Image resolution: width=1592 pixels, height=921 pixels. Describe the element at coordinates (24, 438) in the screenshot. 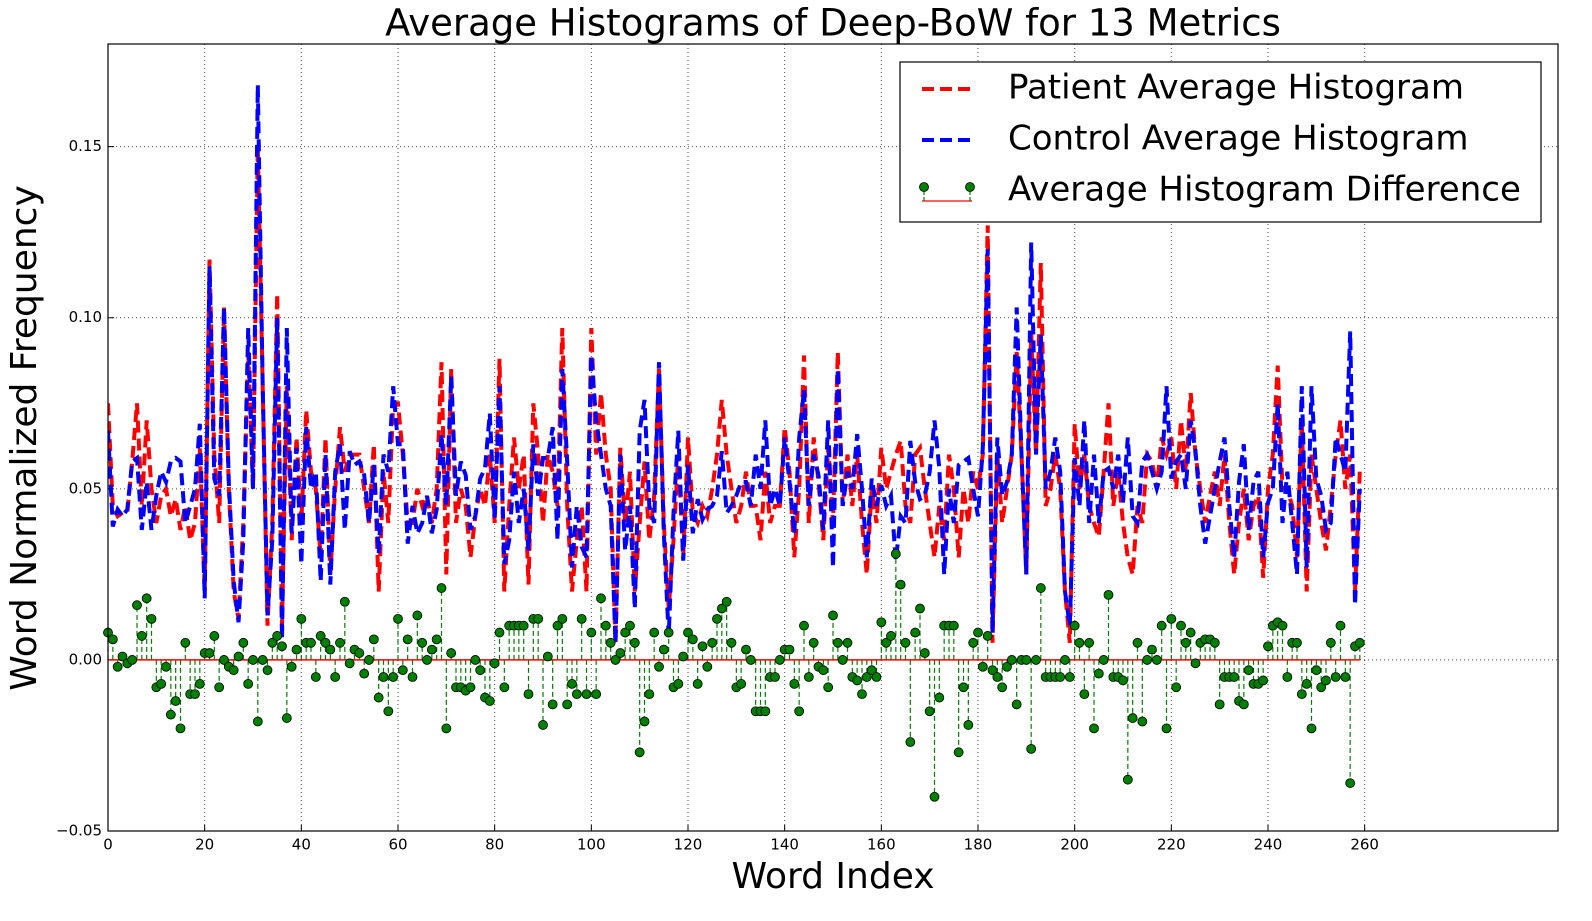

I see `y-axis-label: Word Normalized Frequency` at that location.